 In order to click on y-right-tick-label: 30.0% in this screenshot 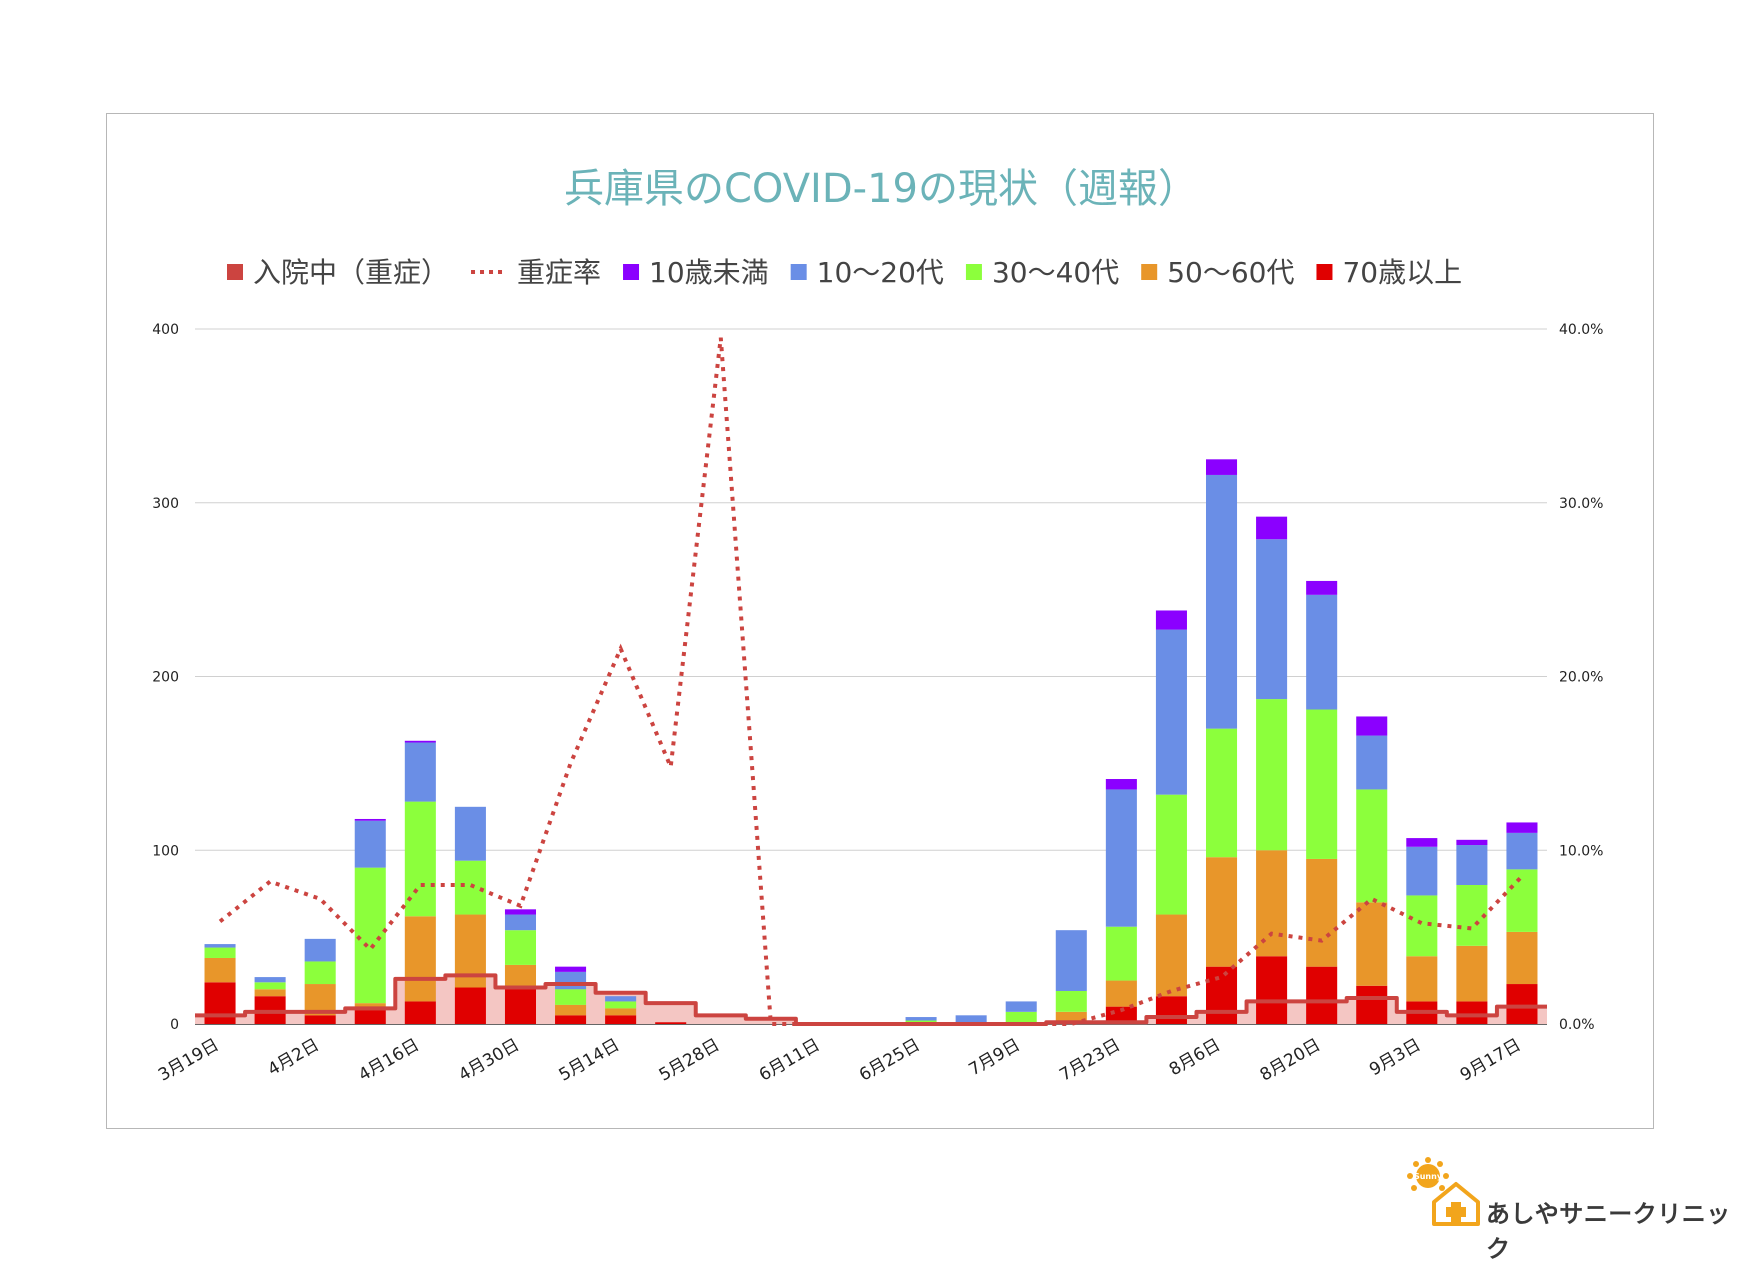, I will do `click(1581, 504)`.